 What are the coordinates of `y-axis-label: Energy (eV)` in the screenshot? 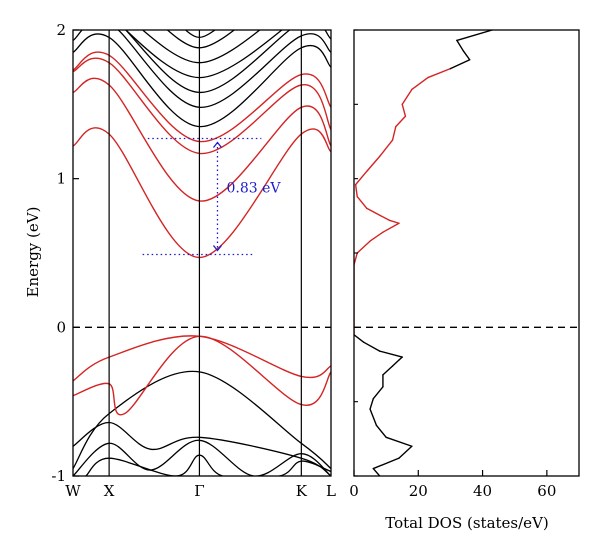 It's located at (33, 252).